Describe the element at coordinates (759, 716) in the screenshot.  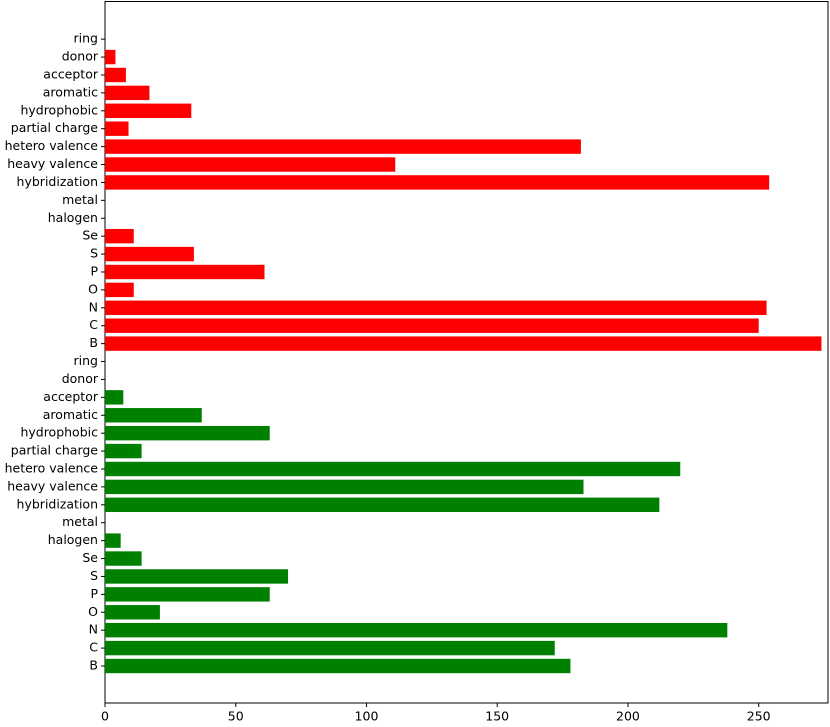
I see `x-tick-label: 250` at that location.